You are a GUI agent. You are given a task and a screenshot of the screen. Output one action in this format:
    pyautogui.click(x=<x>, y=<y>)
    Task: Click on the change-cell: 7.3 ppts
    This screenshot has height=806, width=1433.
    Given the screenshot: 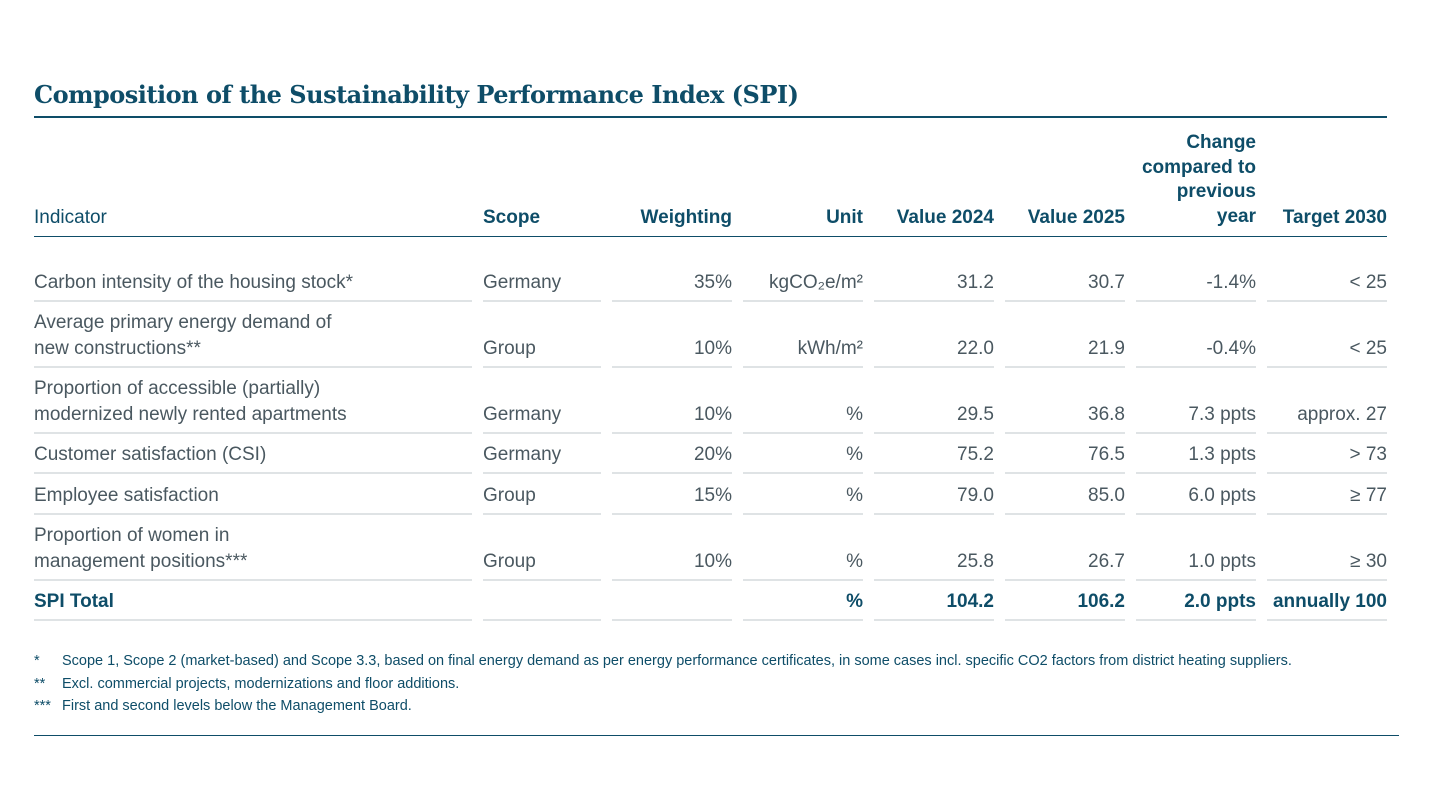 What is the action you would take?
    pyautogui.click(x=1222, y=414)
    